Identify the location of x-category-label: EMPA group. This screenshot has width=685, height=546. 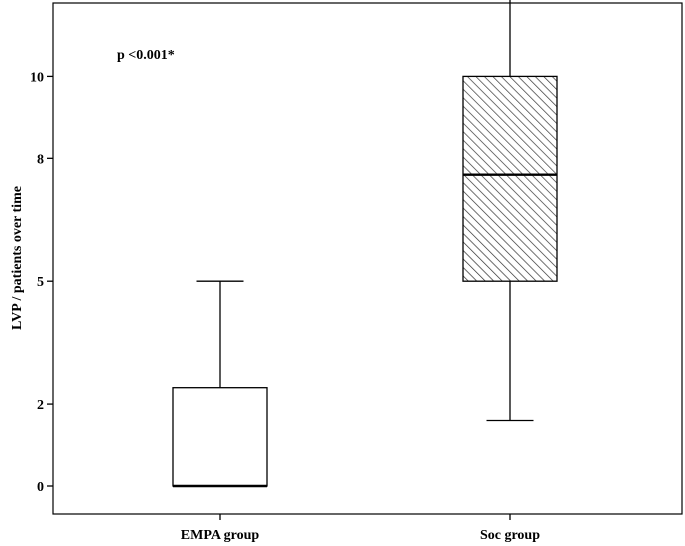
(220, 535).